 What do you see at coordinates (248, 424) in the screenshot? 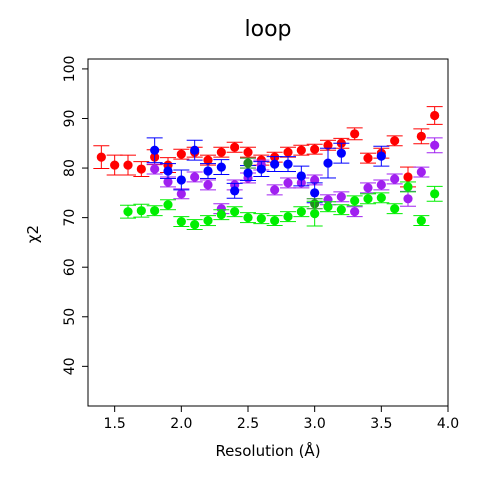
I see `x-tick-label: 2.5` at bounding box center [248, 424].